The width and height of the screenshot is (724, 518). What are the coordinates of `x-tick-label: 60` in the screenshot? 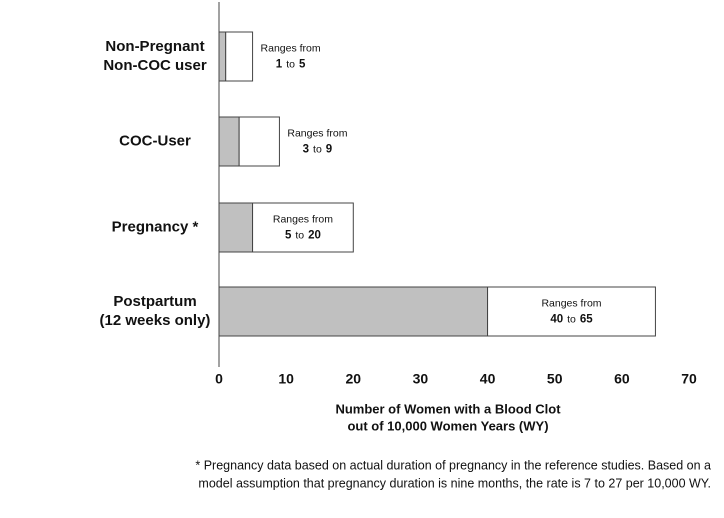 It's located at (622, 379).